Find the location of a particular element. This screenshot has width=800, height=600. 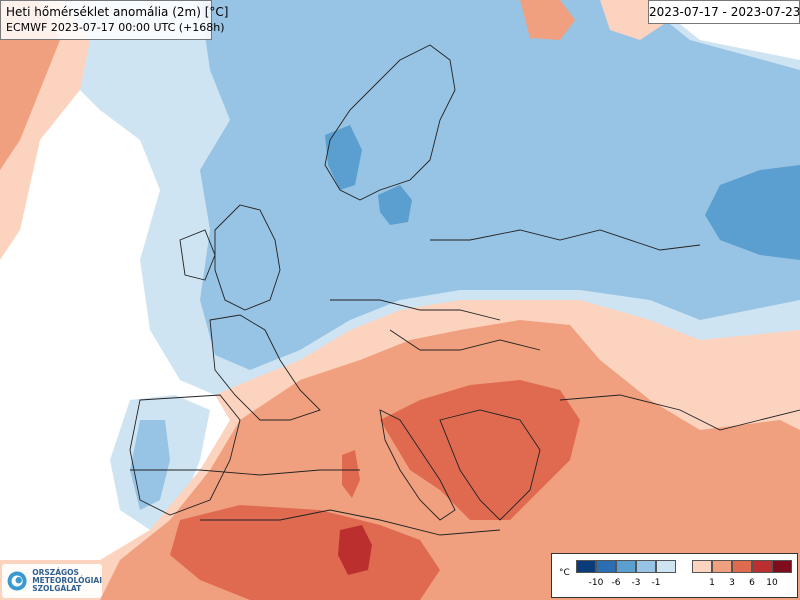

legend-swatch-minus0 is located at coordinates (666, 566).